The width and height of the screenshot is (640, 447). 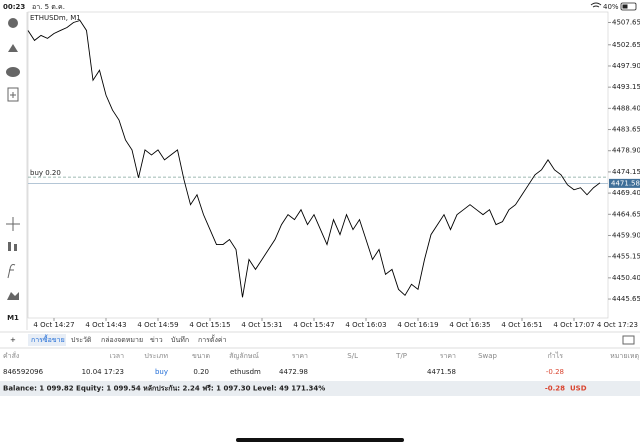 I want to click on x-tick-label: 4 Oct 15:31, so click(x=261, y=325).